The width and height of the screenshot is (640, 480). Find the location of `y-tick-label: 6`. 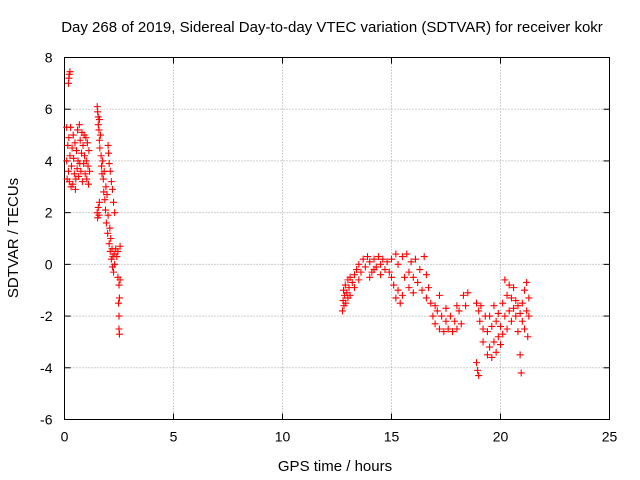

y-tick-label: 6 is located at coordinates (49, 109).